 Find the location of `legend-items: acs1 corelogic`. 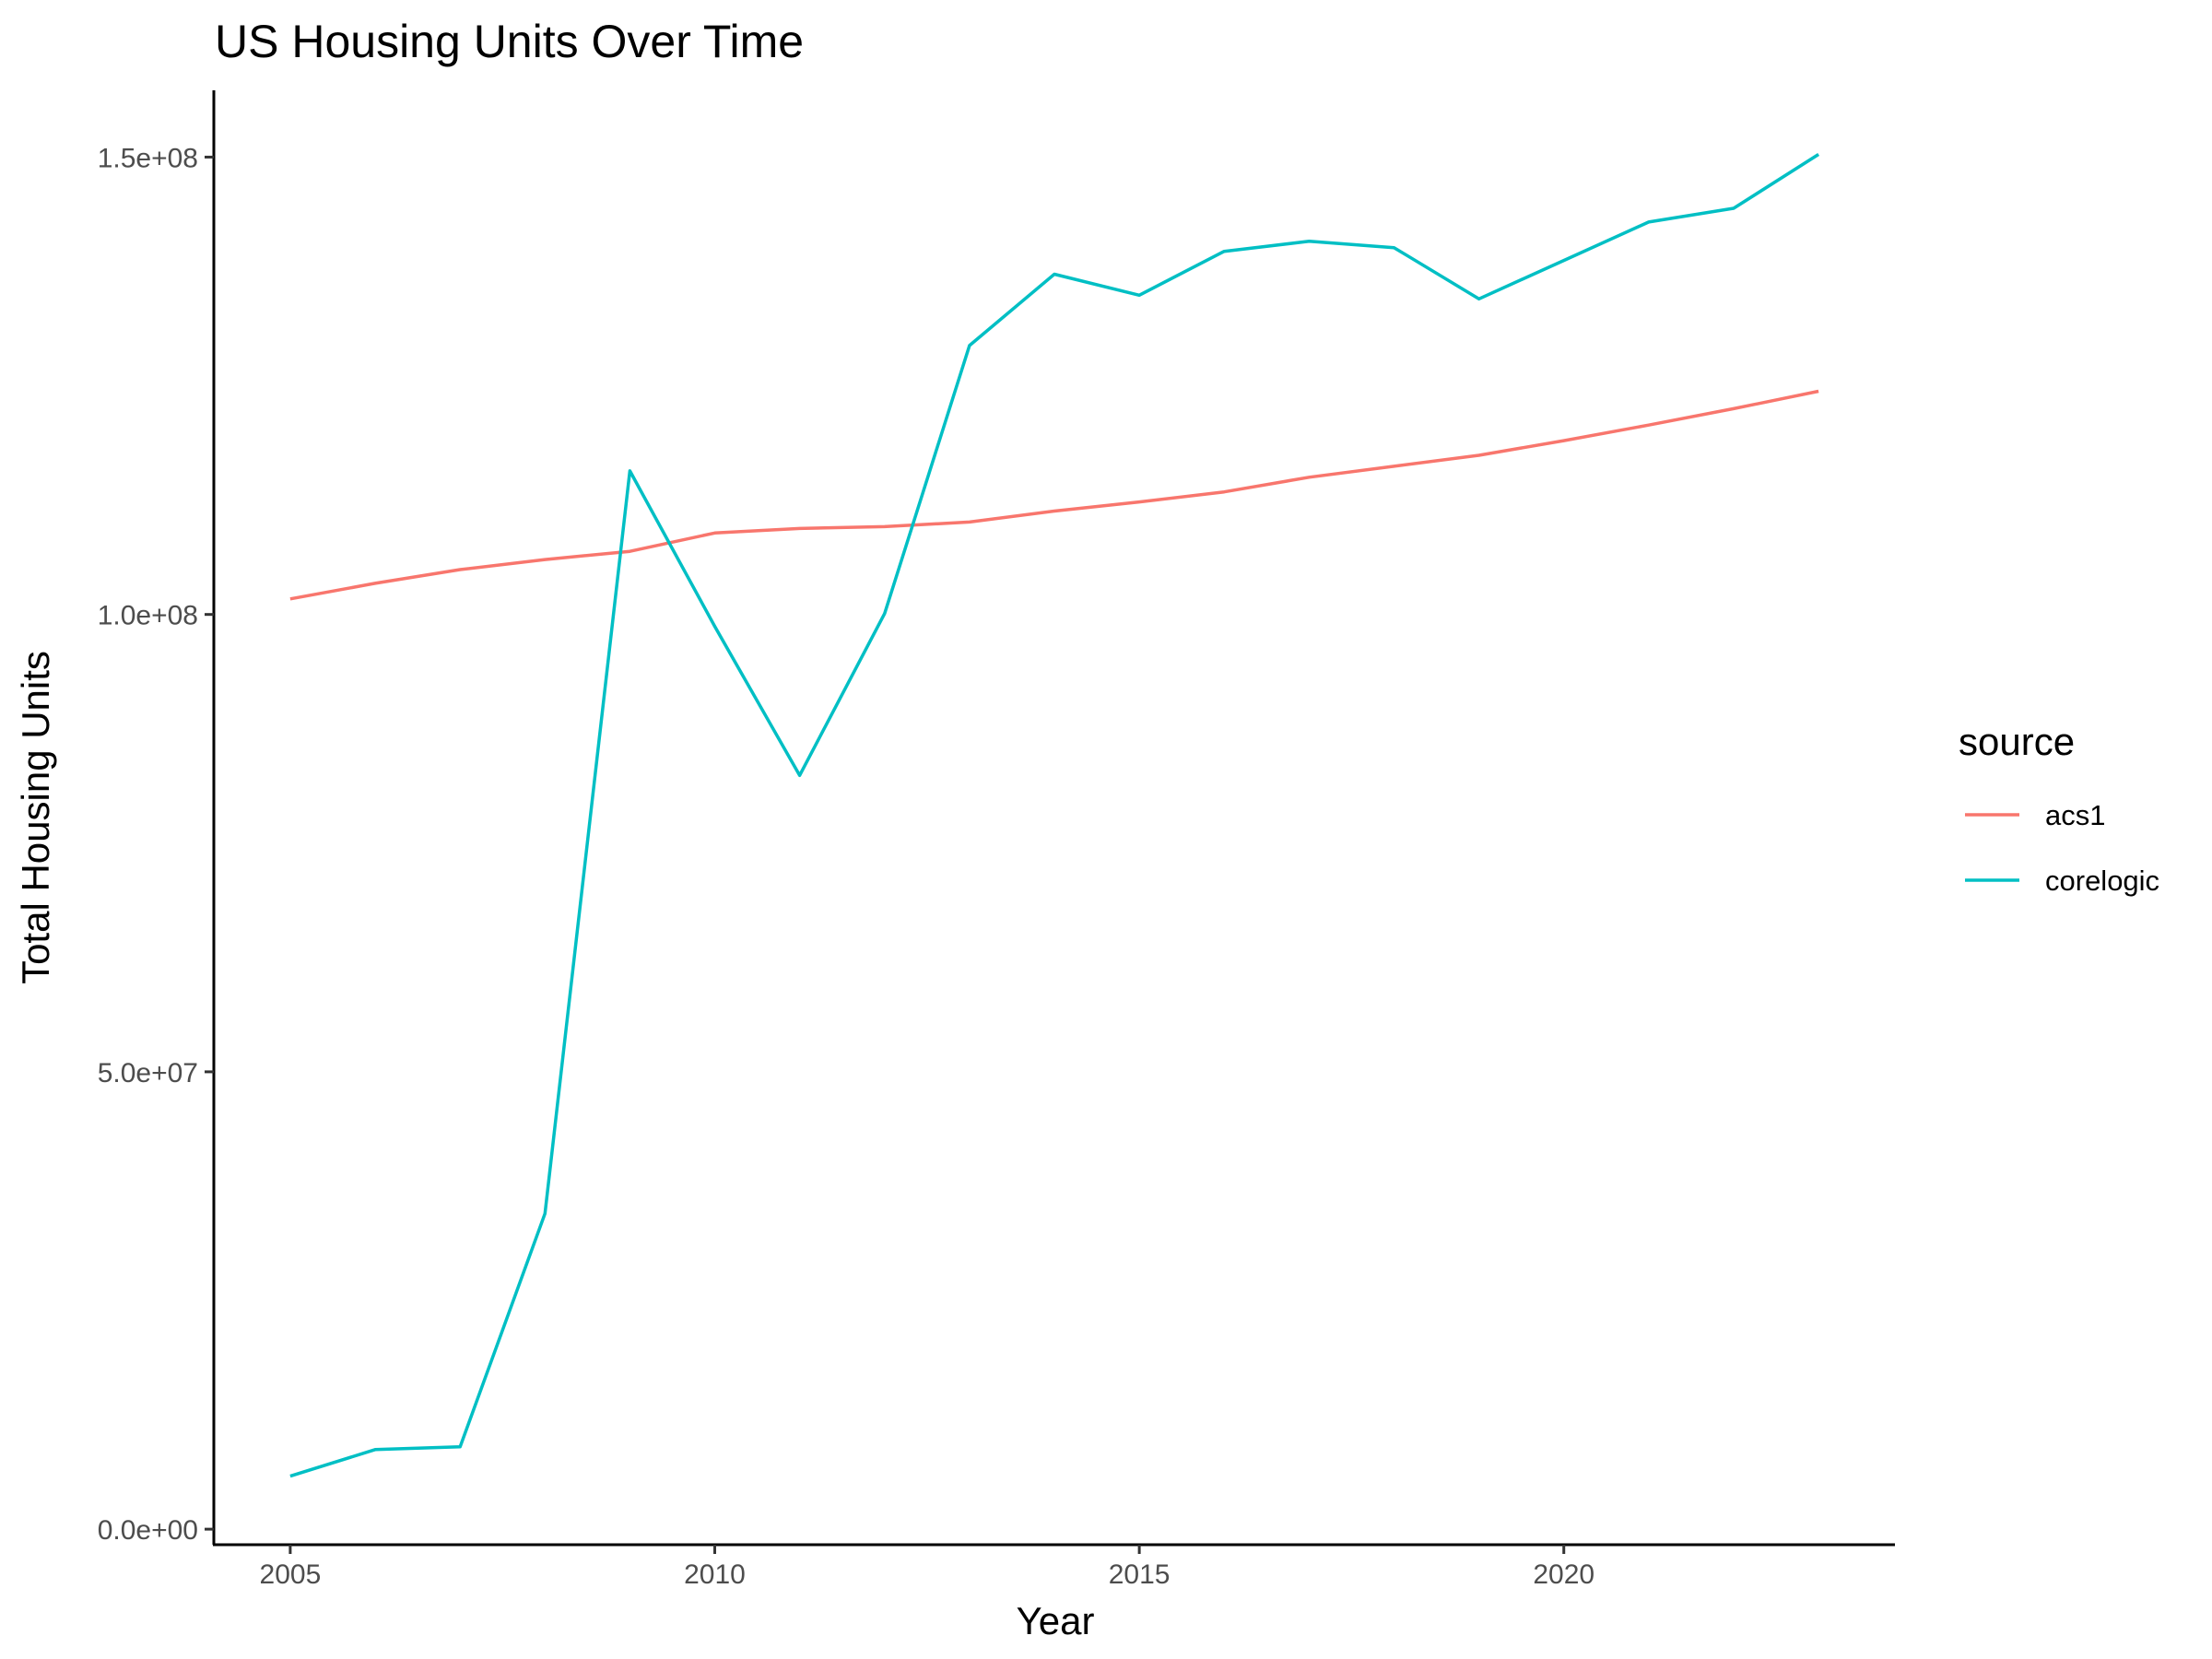

legend-items: acs1 corelogic is located at coordinates (2062, 848).